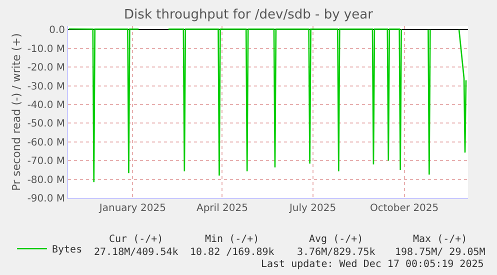 The width and height of the screenshot is (497, 275). Describe the element at coordinates (46, 68) in the screenshot. I see `y-tick-label: -20.0 M` at that location.